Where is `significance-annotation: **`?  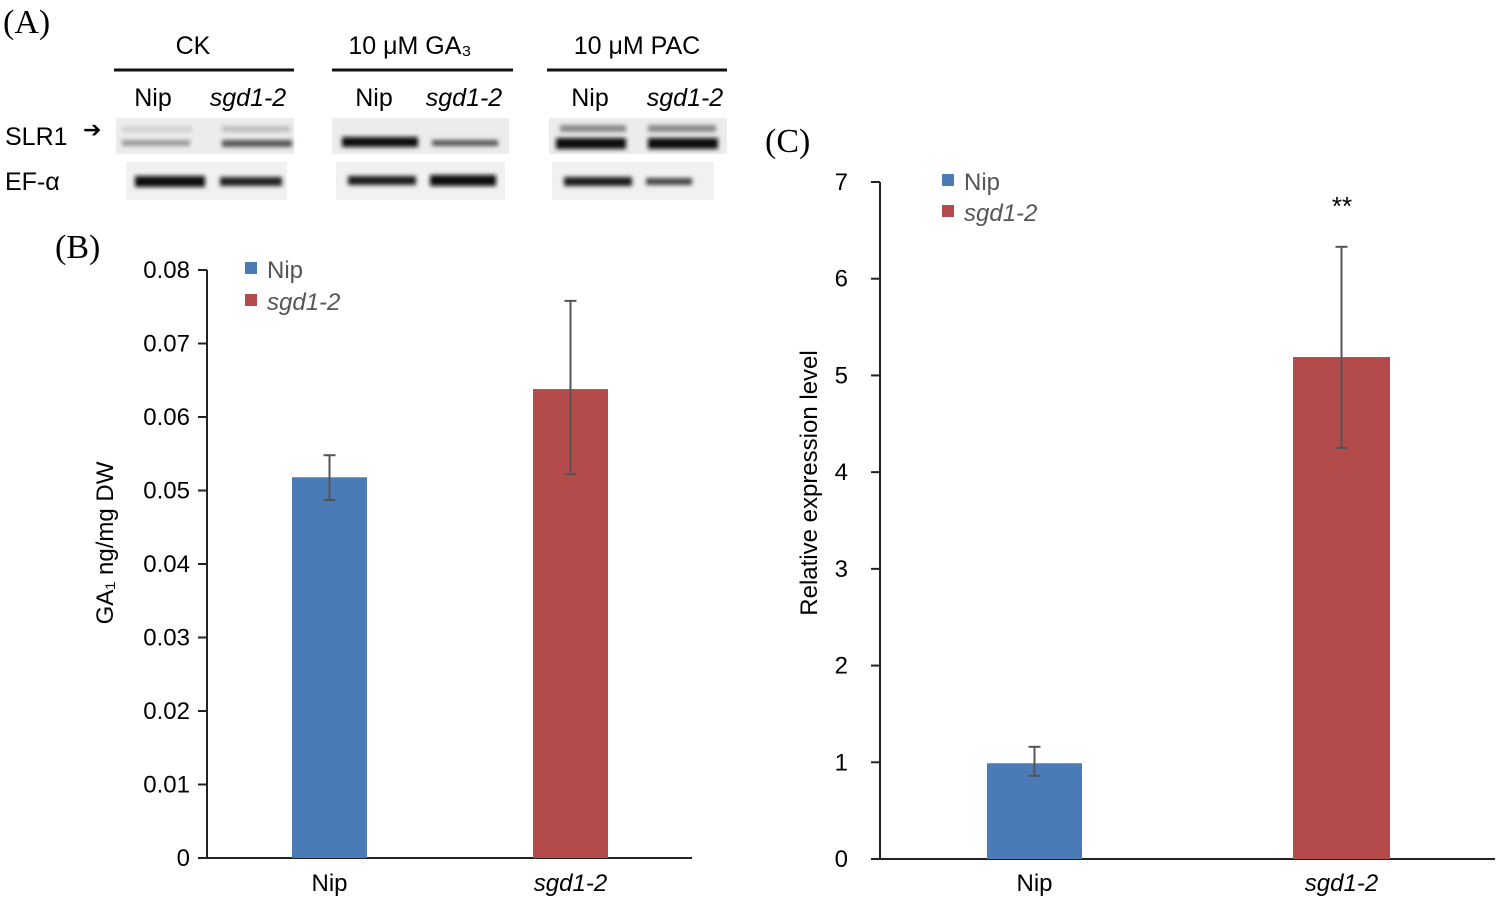 significance-annotation: ** is located at coordinates (1342, 206).